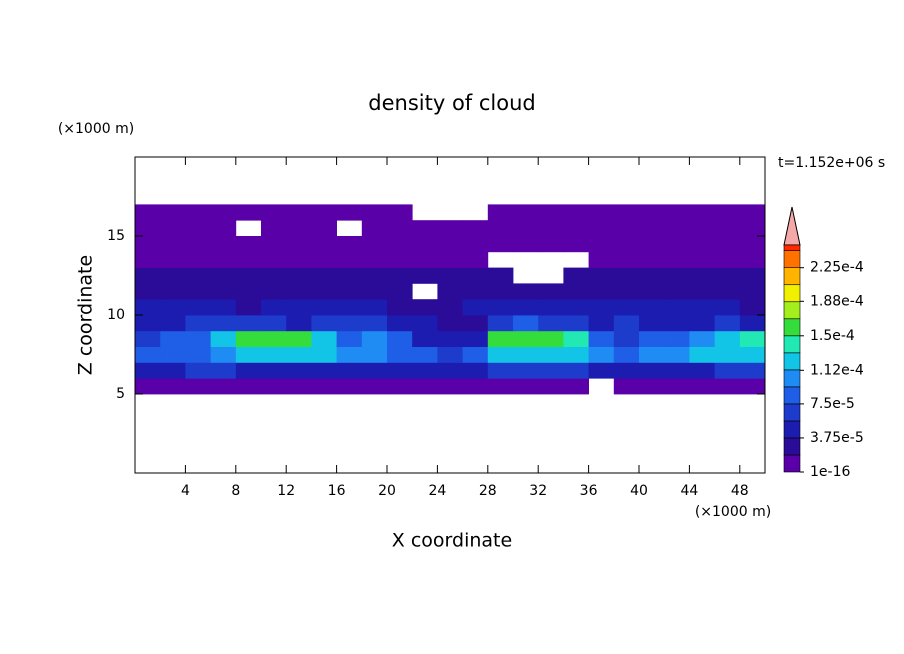 This screenshot has width=904, height=654. I want to click on colorbar-tick-label: 1.88e-4, so click(837, 301).